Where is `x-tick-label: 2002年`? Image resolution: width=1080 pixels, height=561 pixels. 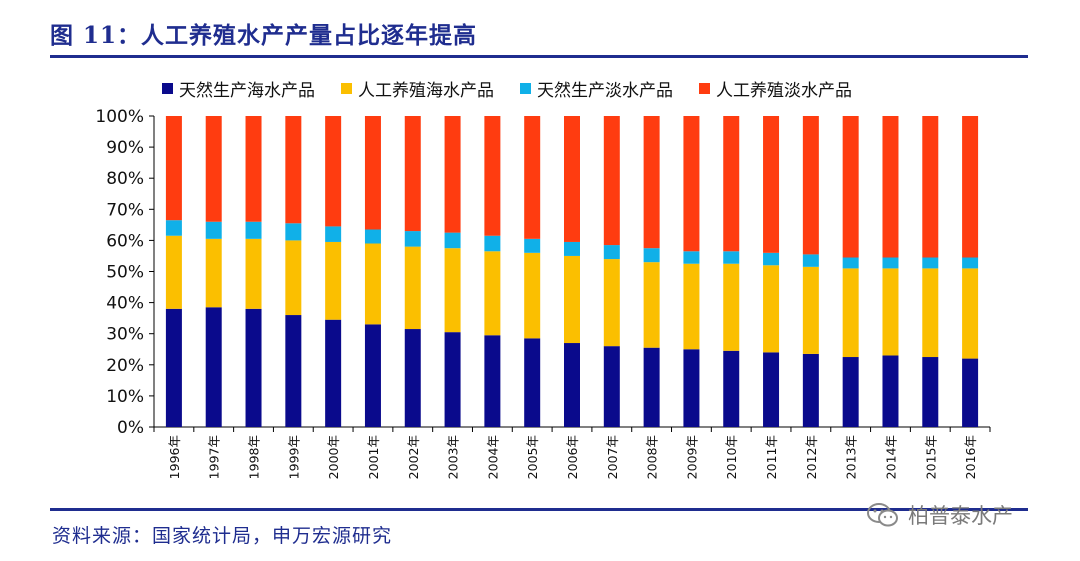 x-tick-label: 2002年 is located at coordinates (413, 457).